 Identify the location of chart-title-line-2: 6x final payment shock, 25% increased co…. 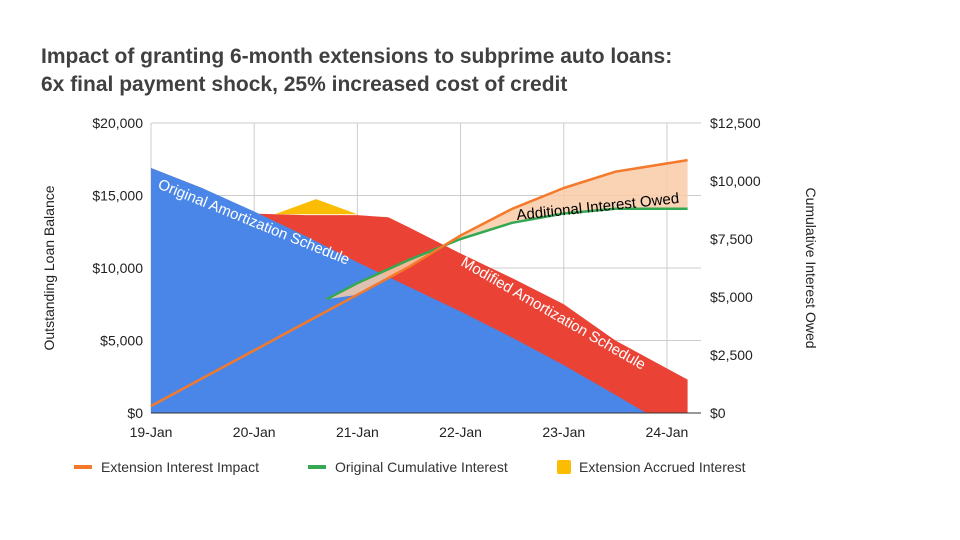
(304, 84).